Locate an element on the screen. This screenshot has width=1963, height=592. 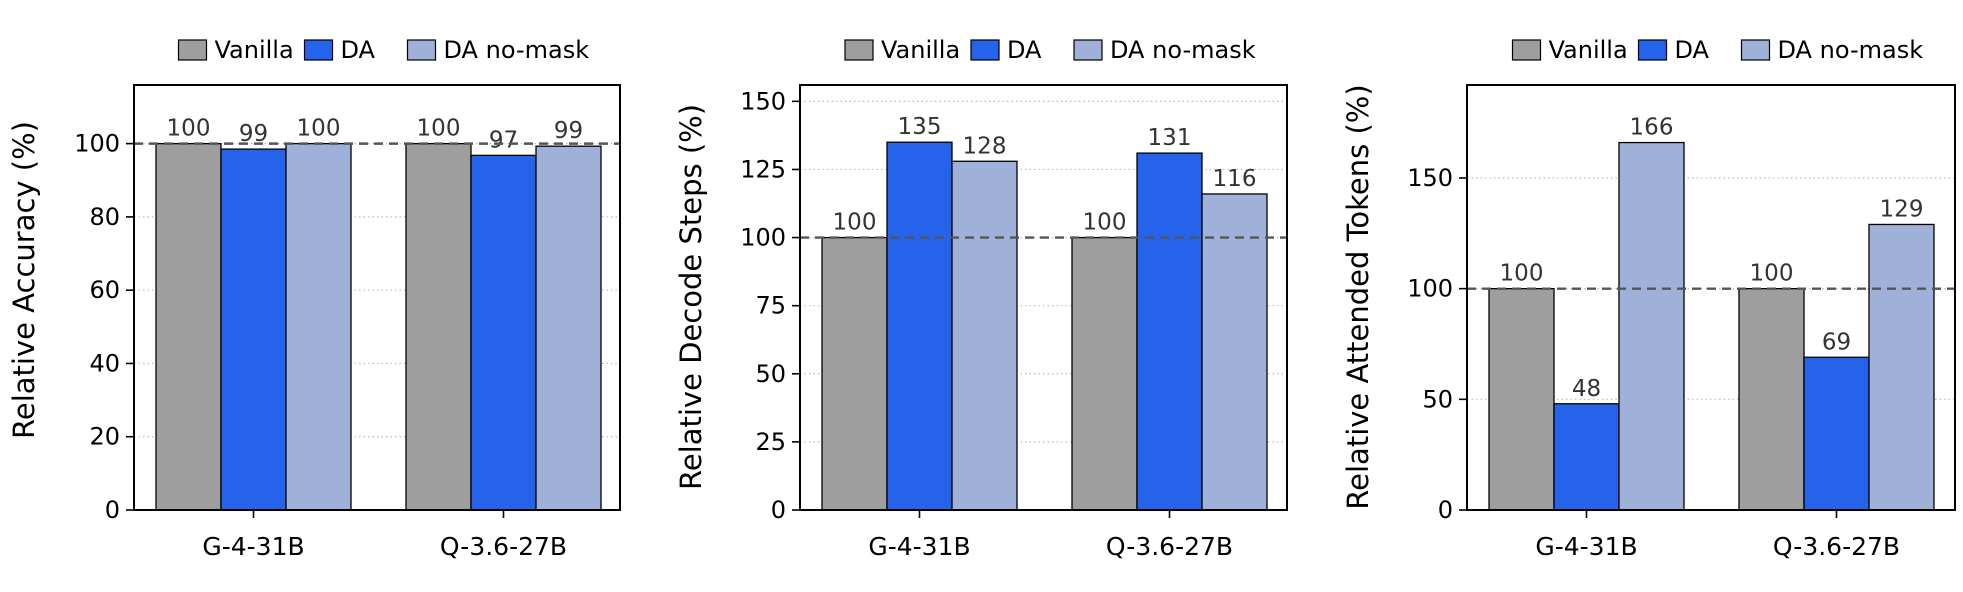
bar-value-label: 128 is located at coordinates (985, 146).